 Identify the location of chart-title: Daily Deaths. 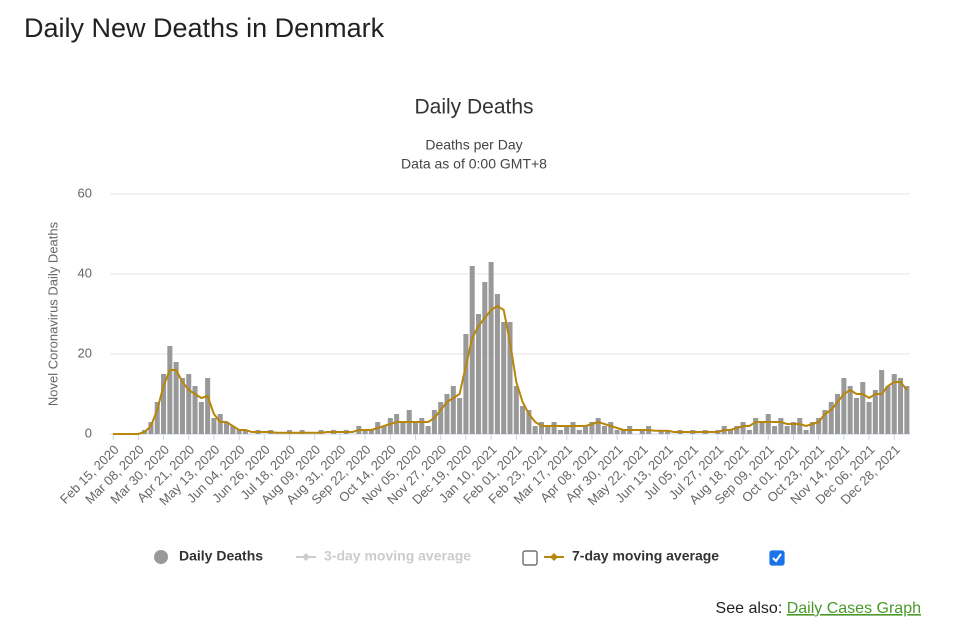
(473, 107).